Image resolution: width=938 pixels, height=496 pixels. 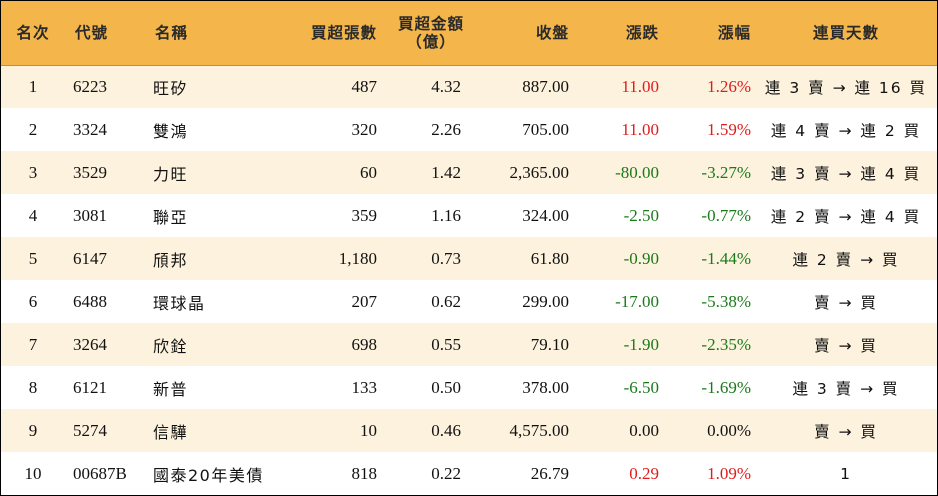 I want to click on cell-consecutive-days: 1, so click(x=846, y=473).